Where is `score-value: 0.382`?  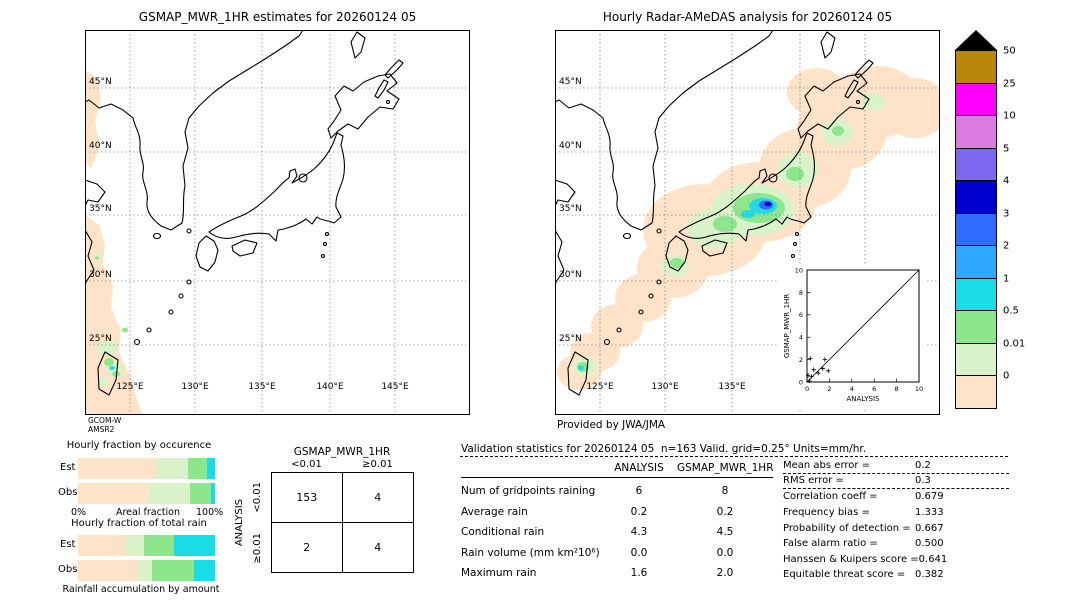 score-value: 0.382 is located at coordinates (929, 575).